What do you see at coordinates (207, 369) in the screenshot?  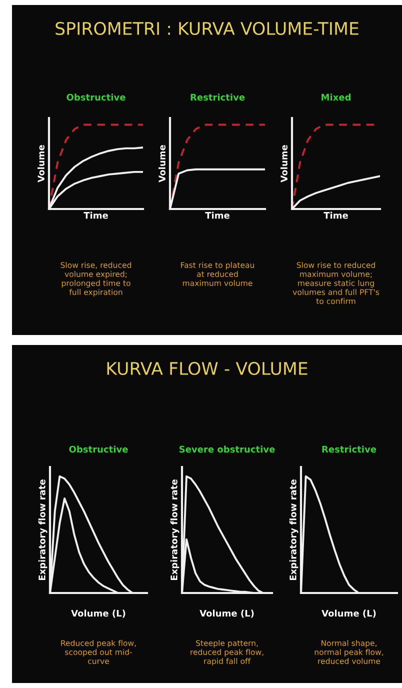 I see `text: KURVA FLOW - VOLUME` at bounding box center [207, 369].